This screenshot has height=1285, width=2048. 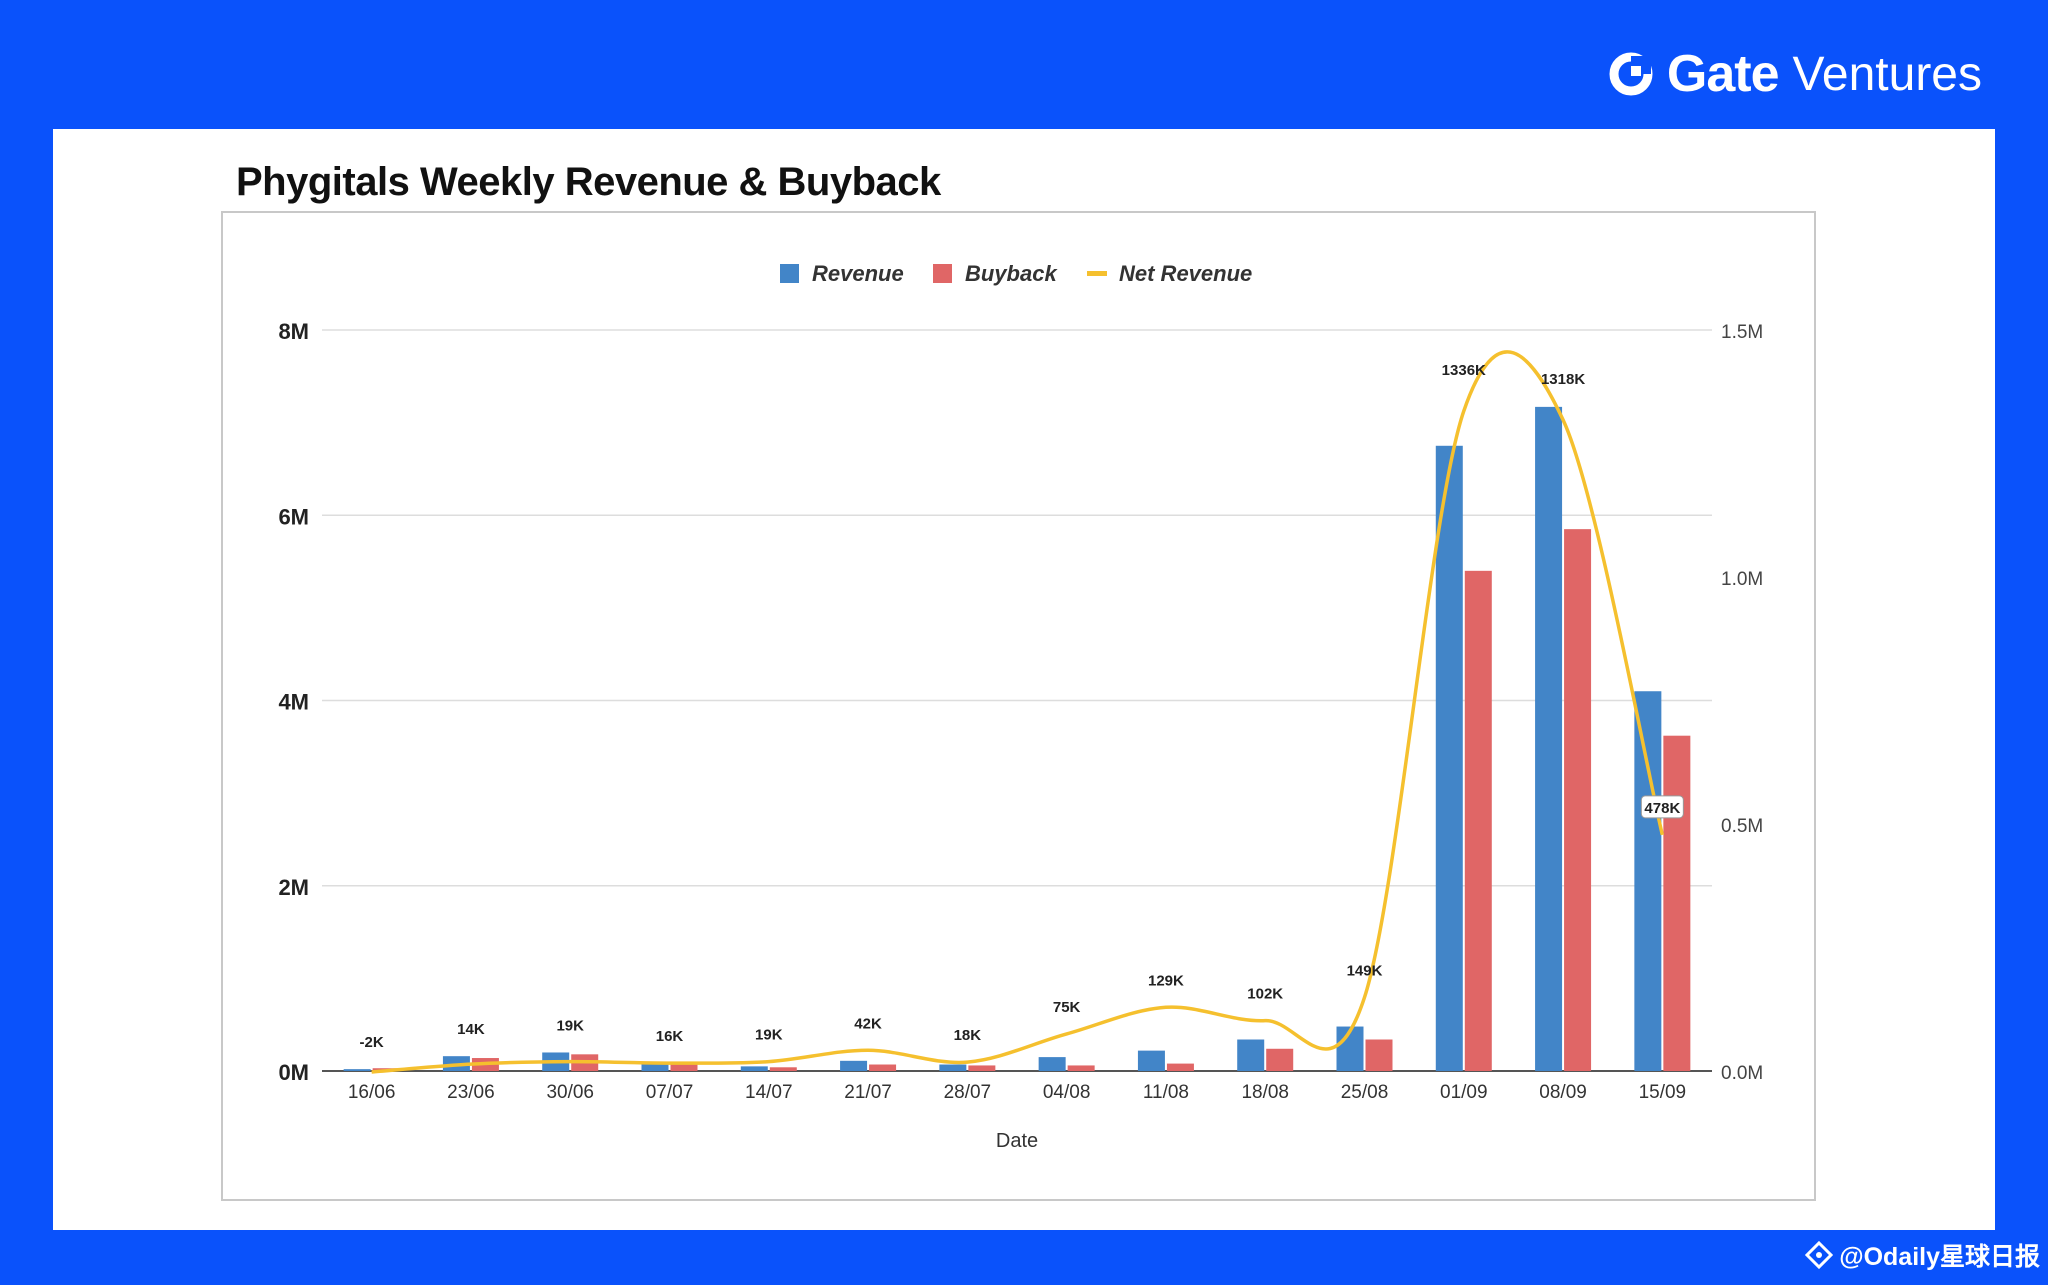 I want to click on net-revenue-data-label: 1318K, so click(x=1563, y=379).